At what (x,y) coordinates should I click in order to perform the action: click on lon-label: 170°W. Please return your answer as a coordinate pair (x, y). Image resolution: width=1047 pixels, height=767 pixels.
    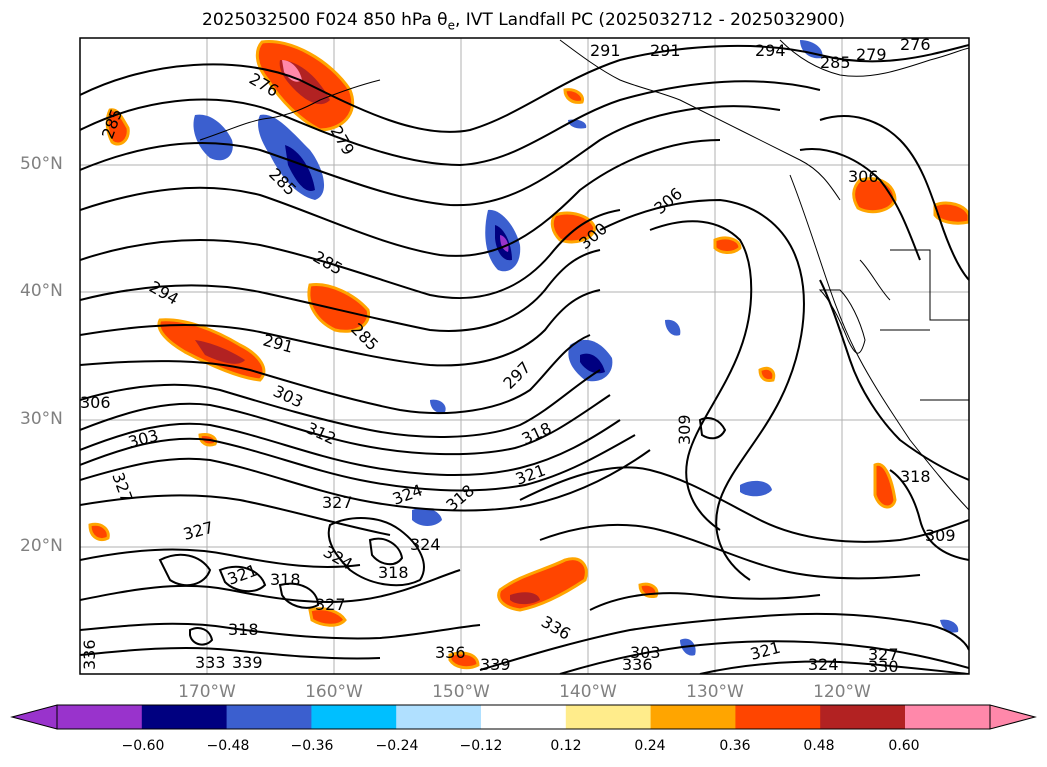
    Looking at the image, I should click on (207, 692).